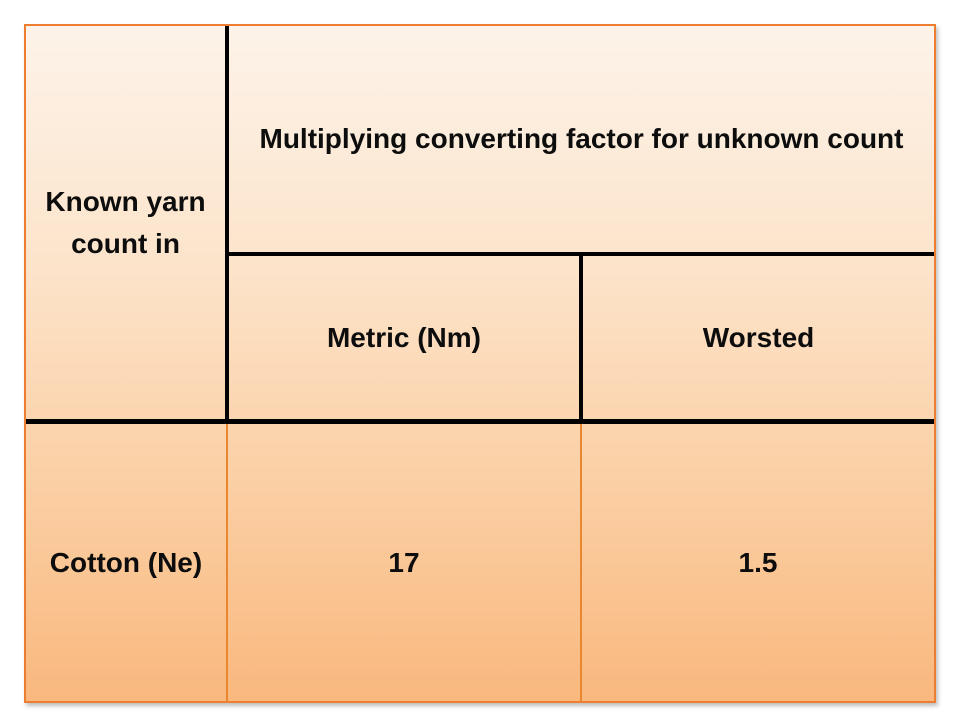 This screenshot has width=960, height=720. What do you see at coordinates (758, 562) in the screenshot?
I see `cell-worsted-factor-value: 1.5` at bounding box center [758, 562].